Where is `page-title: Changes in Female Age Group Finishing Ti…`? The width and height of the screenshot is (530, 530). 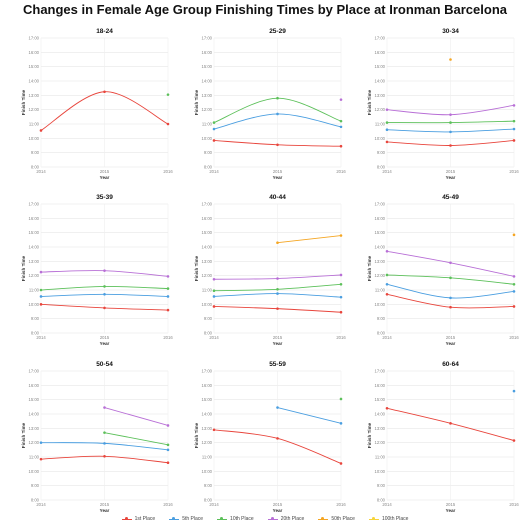 page-title: Changes in Female Age Group Finishing Ti… is located at coordinates (264, 9).